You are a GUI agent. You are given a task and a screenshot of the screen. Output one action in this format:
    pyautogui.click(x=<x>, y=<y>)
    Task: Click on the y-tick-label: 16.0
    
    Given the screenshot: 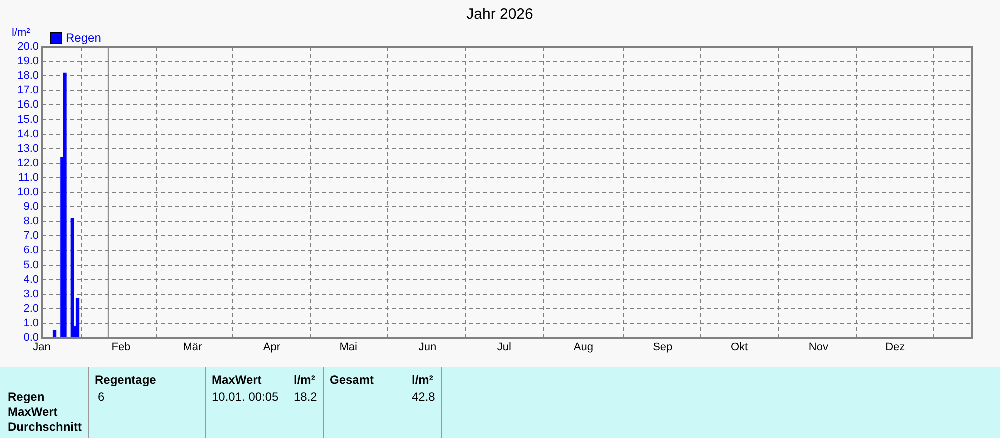 What is the action you would take?
    pyautogui.click(x=28, y=105)
    